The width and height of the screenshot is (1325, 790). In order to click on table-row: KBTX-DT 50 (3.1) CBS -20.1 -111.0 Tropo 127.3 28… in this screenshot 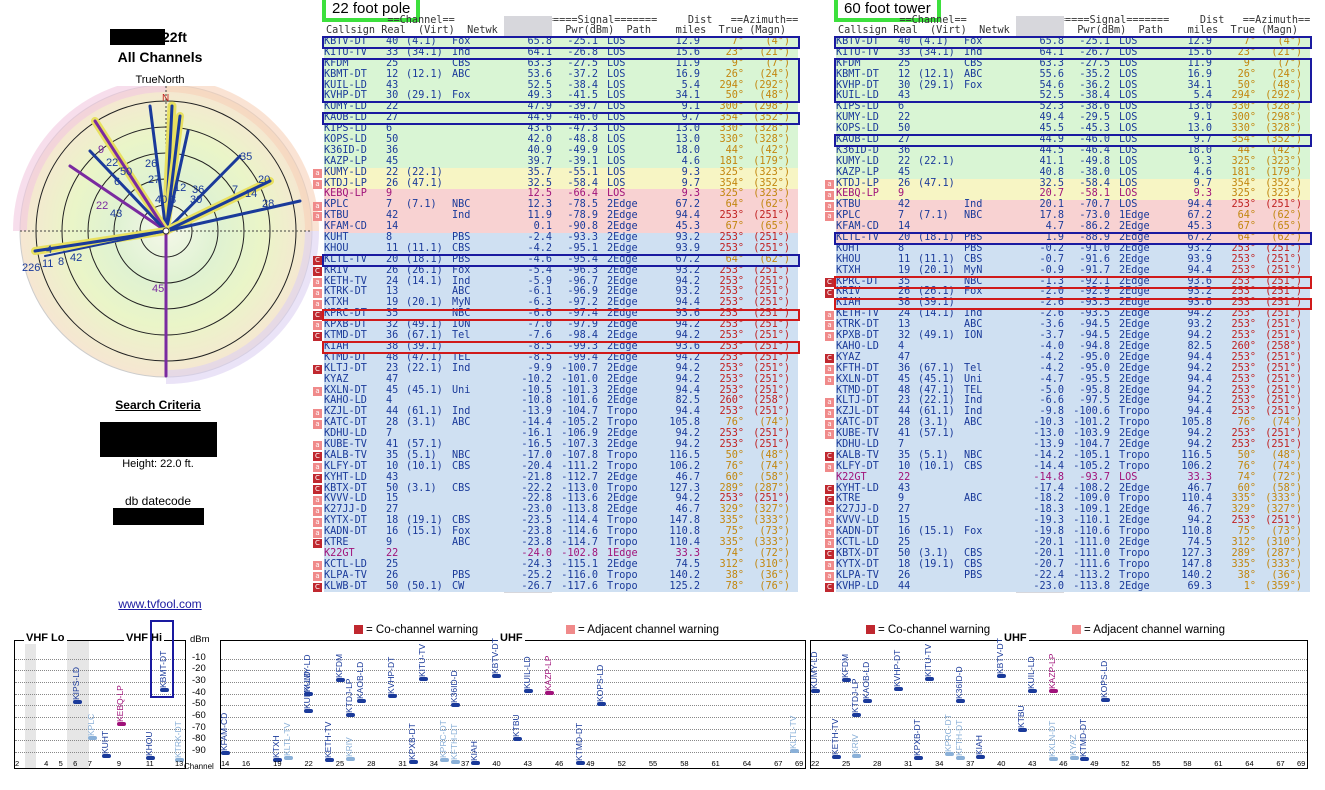, I will do `click(1073, 554)`.